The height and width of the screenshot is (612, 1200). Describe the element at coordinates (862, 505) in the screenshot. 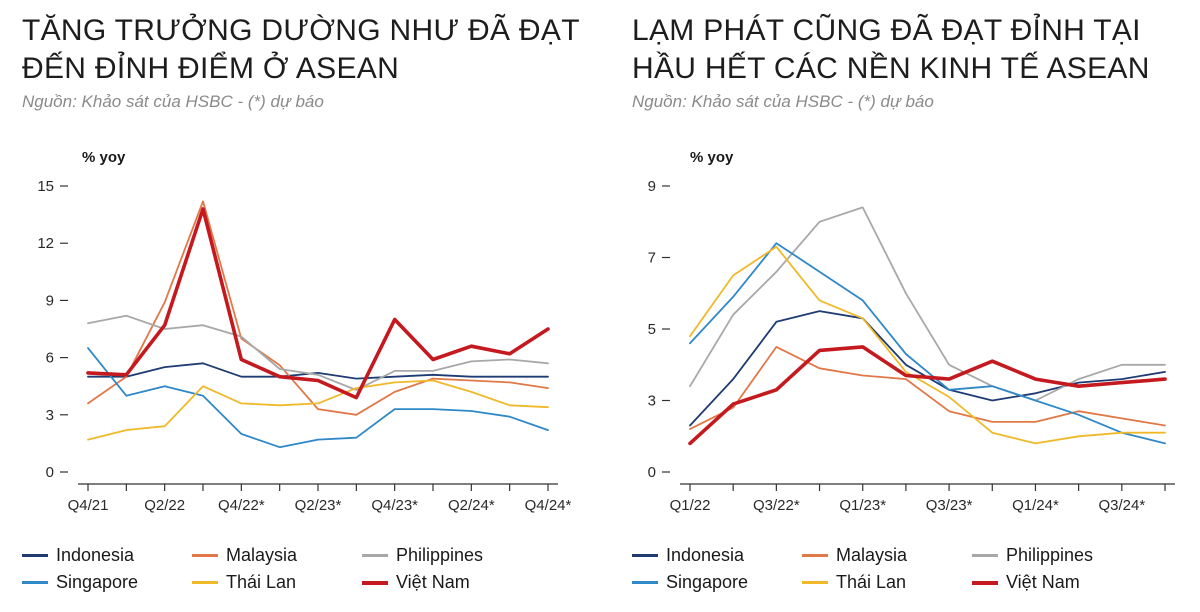

I see `x-tick-label: Q1/23*` at that location.